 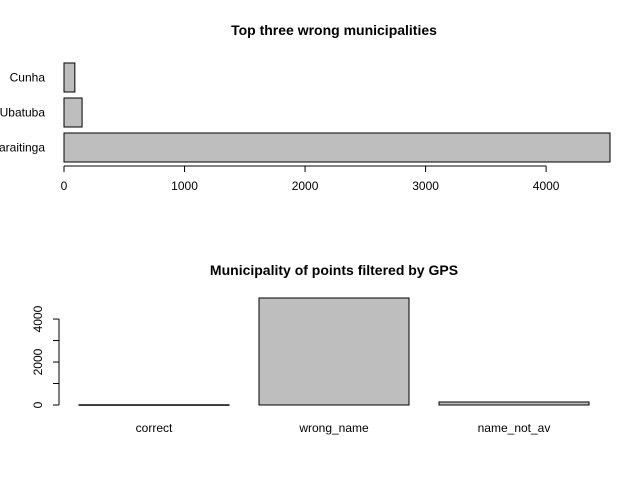 I want to click on chart1-tick-label: 1000, so click(x=184, y=186).